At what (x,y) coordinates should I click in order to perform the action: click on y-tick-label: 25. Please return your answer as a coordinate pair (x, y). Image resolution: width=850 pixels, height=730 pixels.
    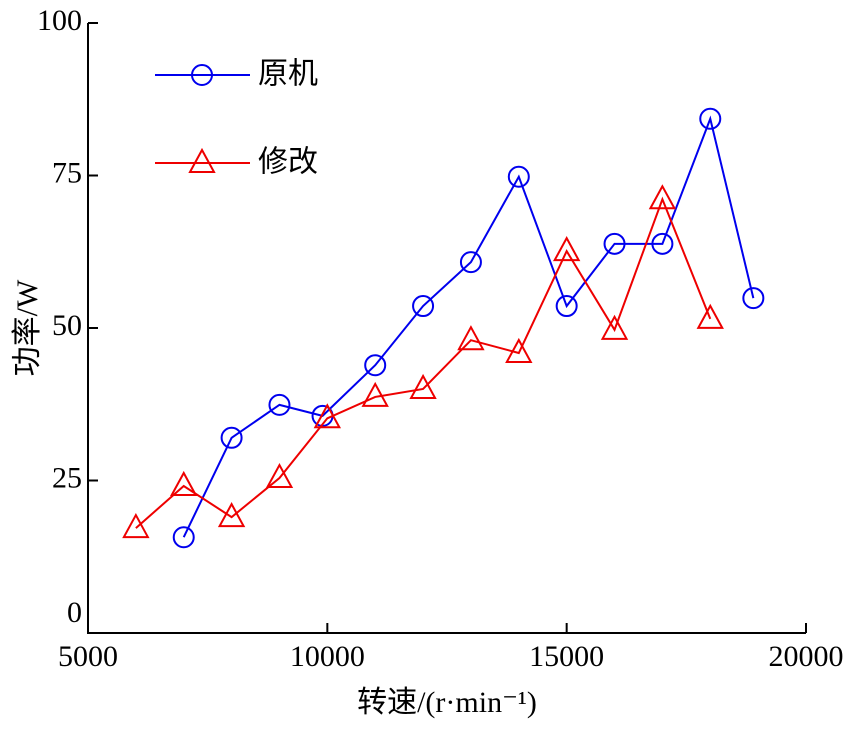
    Looking at the image, I should click on (67, 477).